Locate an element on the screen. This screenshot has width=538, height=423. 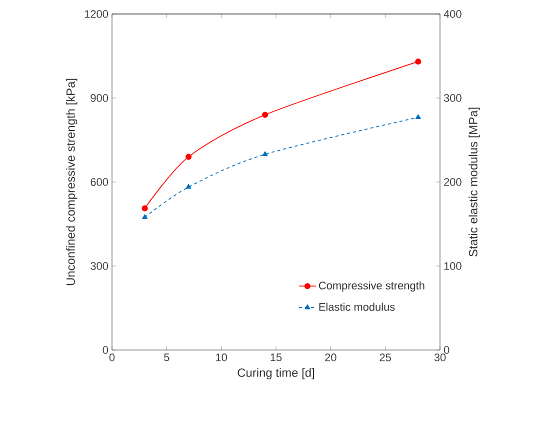
y2-tick-label: 200 is located at coordinates (453, 182).